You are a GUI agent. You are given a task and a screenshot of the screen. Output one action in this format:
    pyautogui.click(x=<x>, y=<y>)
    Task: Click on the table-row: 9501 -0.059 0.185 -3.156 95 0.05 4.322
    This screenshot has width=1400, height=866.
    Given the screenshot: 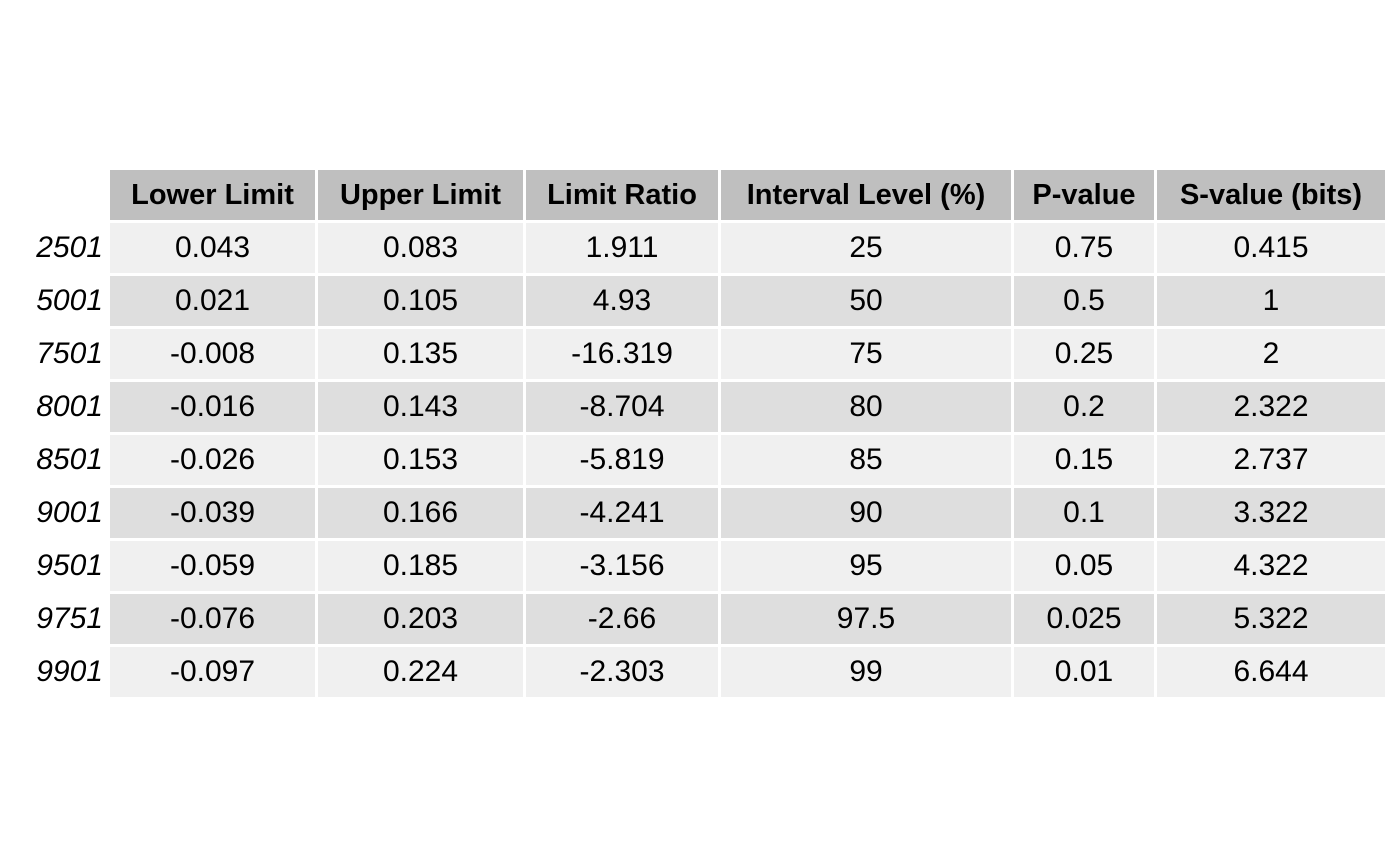 What is the action you would take?
    pyautogui.click(x=710, y=566)
    